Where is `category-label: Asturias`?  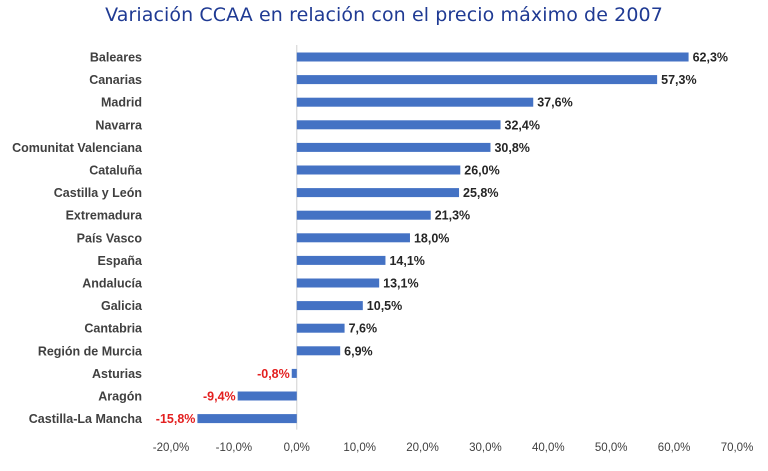 category-label: Asturias is located at coordinates (117, 374).